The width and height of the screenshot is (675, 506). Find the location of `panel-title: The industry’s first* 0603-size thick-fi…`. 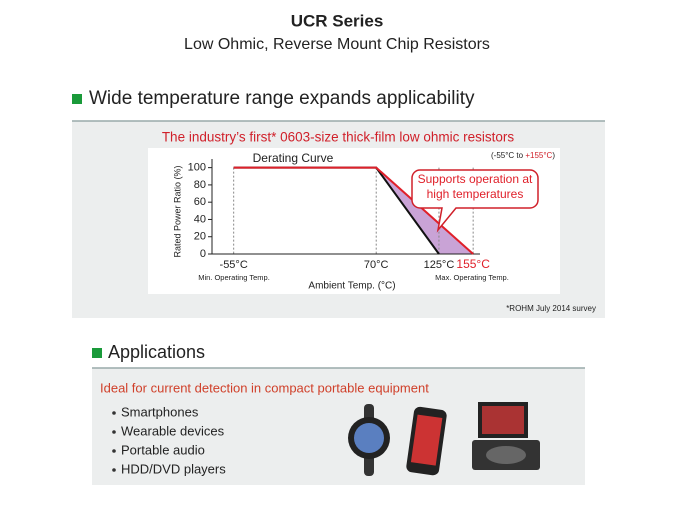

panel-title: The industry’s first* 0603-size thick-fi… is located at coordinates (338, 137).